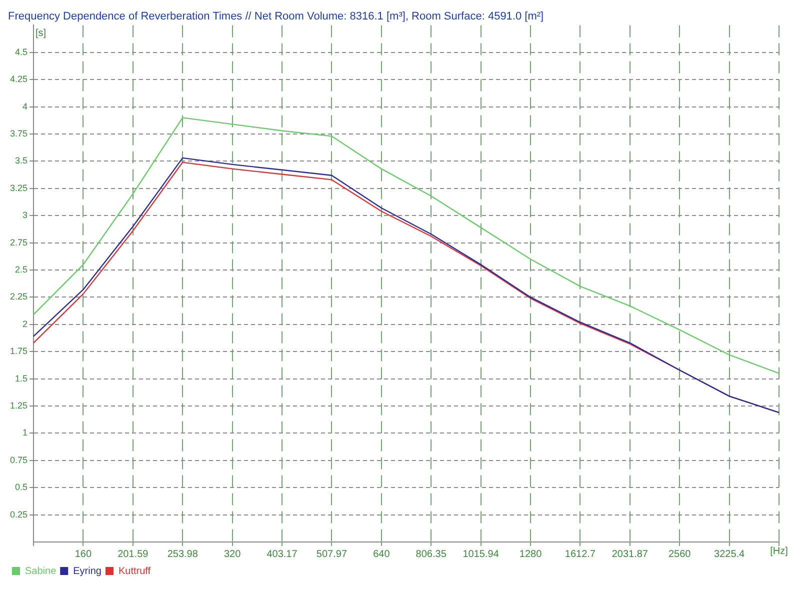 This screenshot has width=801, height=594. I want to click on y-tick-label: 2.5, so click(21, 269).